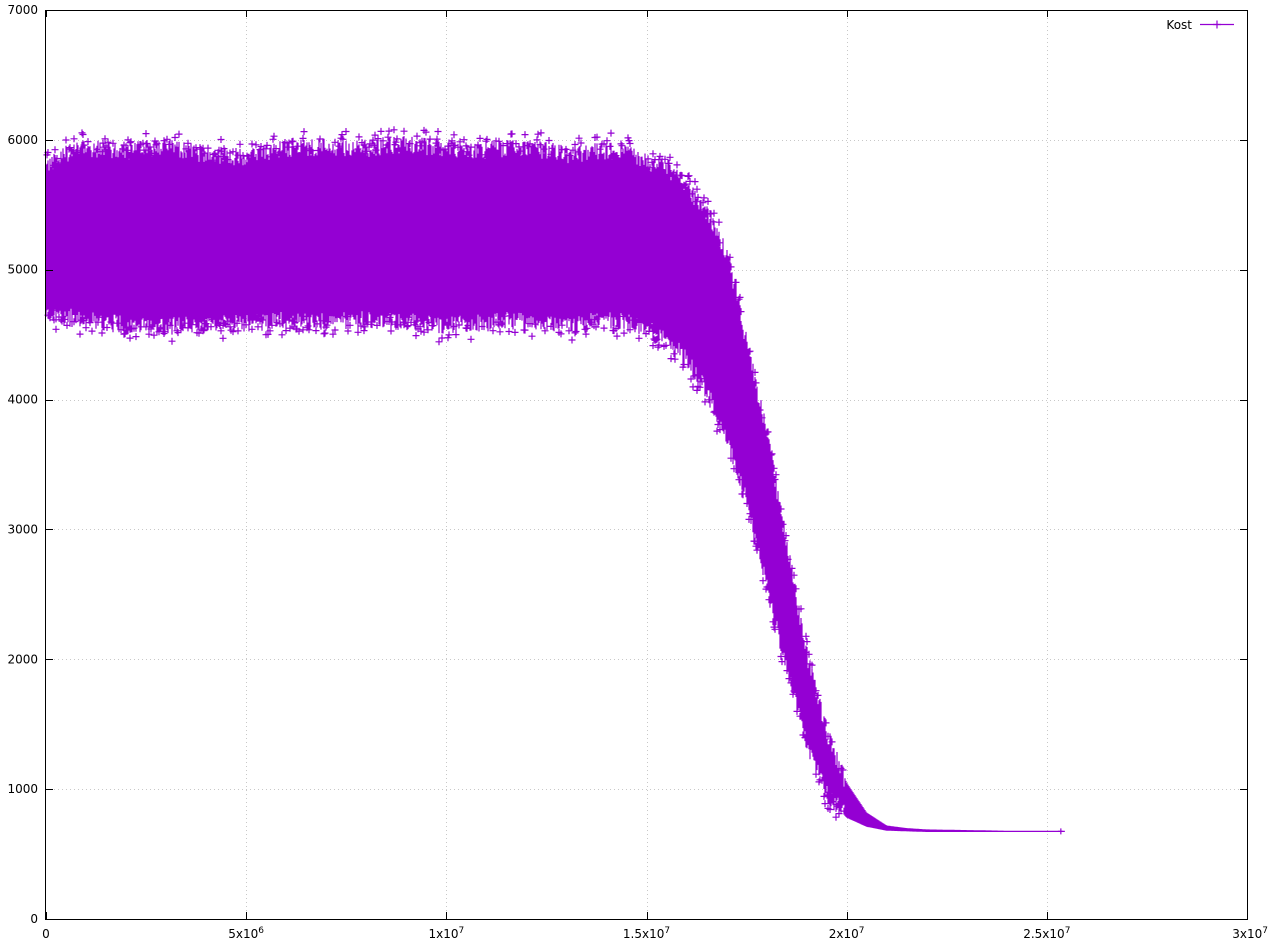 Image resolution: width=1270 pixels, height=950 pixels. What do you see at coordinates (22, 529) in the screenshot?
I see `y-tick-label: 3000` at bounding box center [22, 529].